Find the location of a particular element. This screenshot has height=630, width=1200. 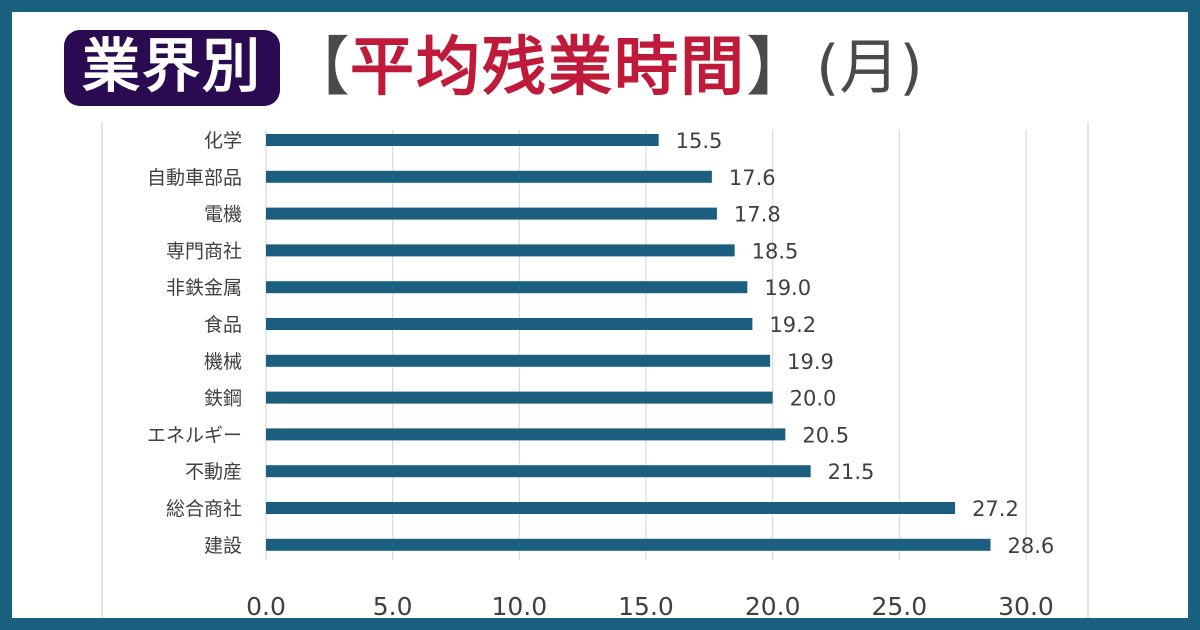

value-label: 18.5 is located at coordinates (775, 251).